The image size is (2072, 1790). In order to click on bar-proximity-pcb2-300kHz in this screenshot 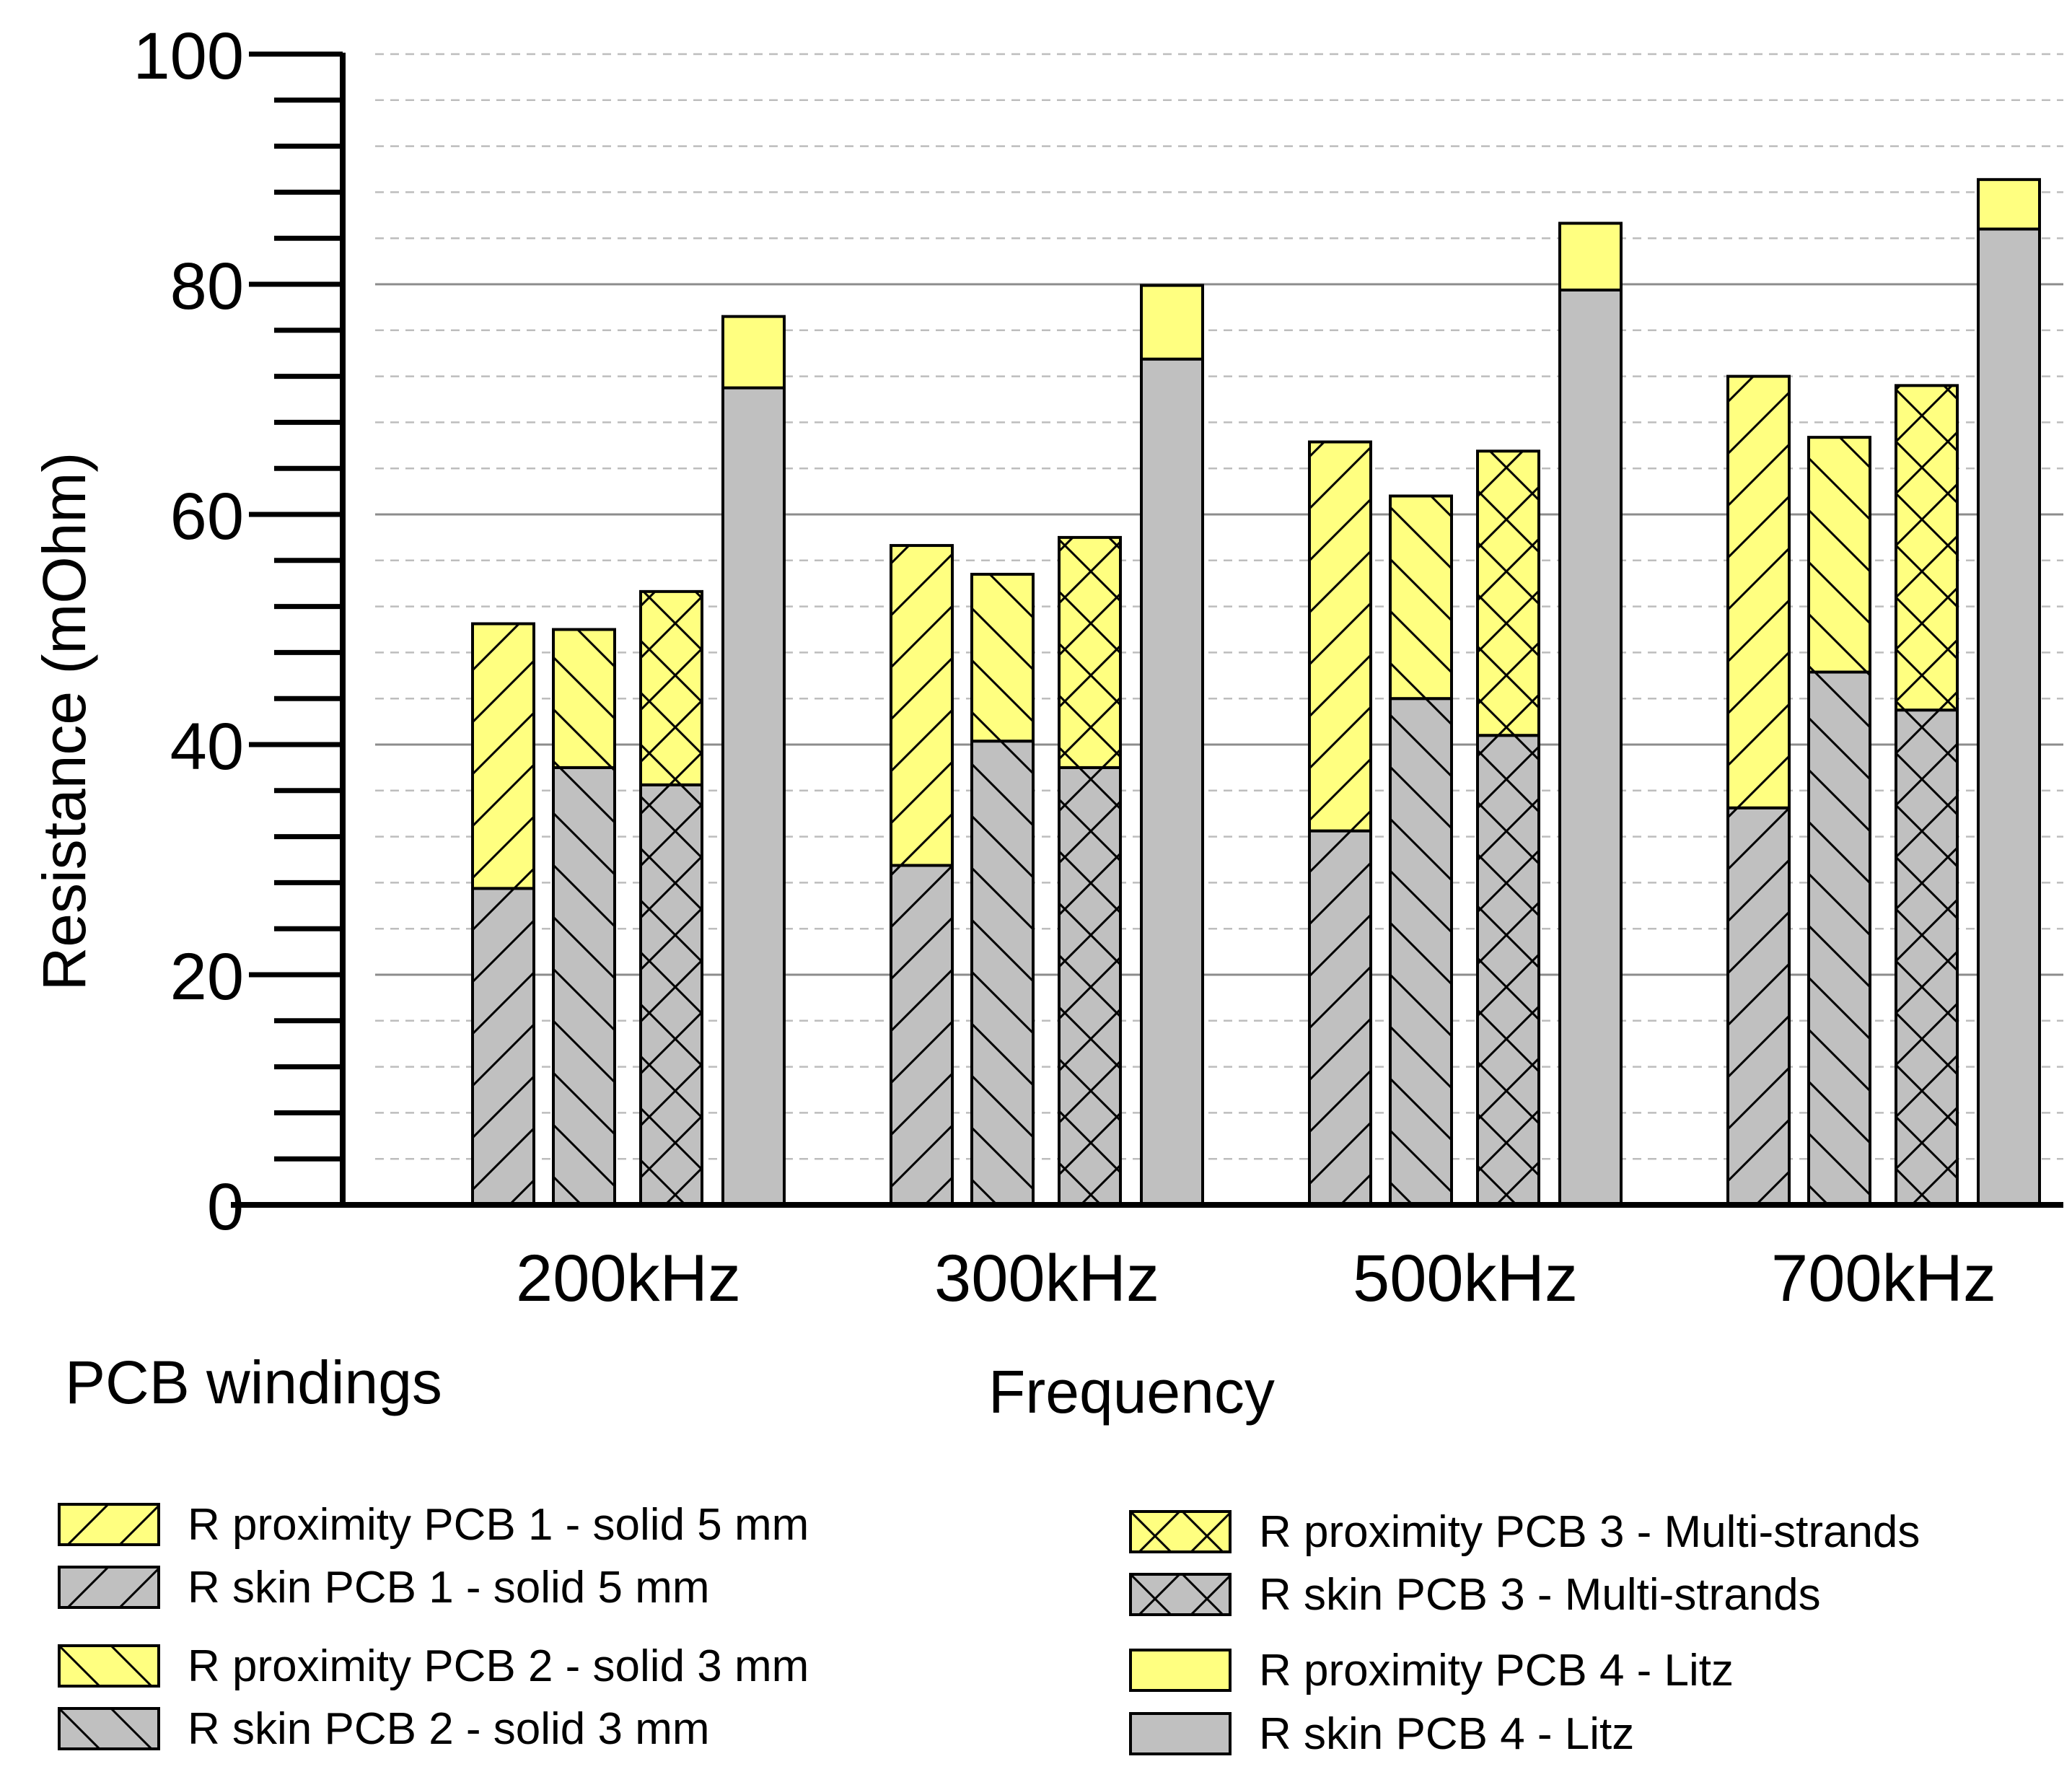, I will do `click(1002, 657)`.